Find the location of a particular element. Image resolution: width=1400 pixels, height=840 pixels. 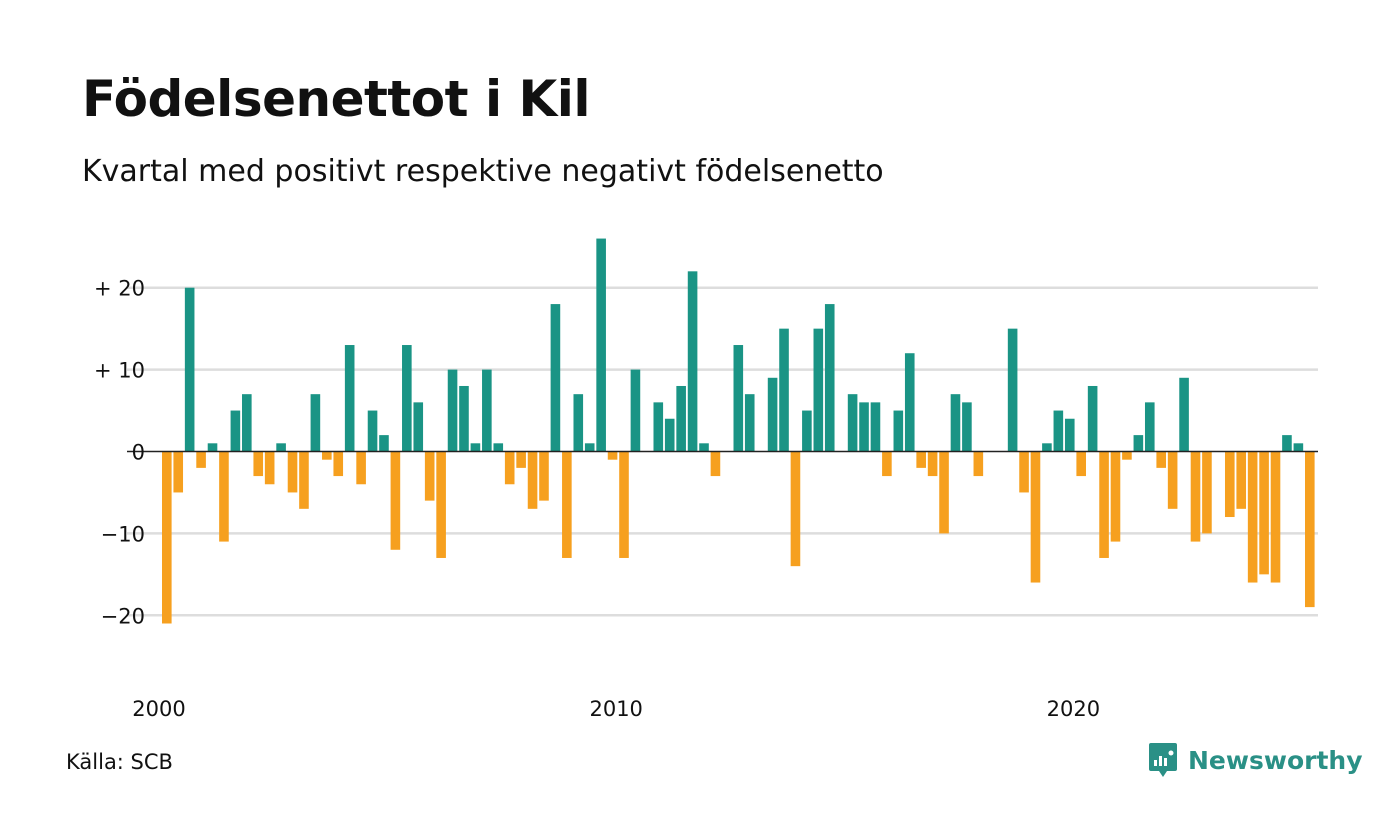

source-note: Källa: SCB is located at coordinates (119, 762).